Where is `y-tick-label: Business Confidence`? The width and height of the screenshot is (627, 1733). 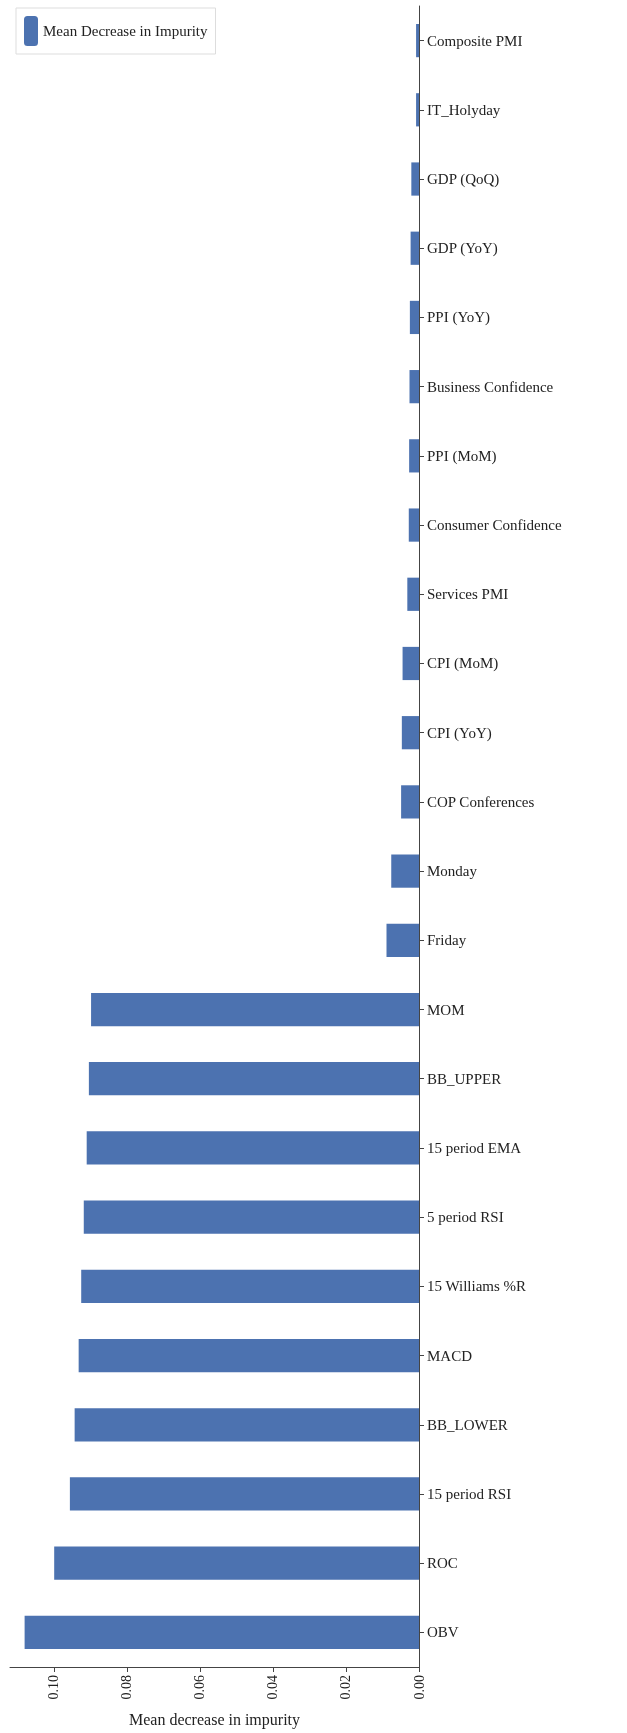 y-tick-label: Business Confidence is located at coordinates (490, 386).